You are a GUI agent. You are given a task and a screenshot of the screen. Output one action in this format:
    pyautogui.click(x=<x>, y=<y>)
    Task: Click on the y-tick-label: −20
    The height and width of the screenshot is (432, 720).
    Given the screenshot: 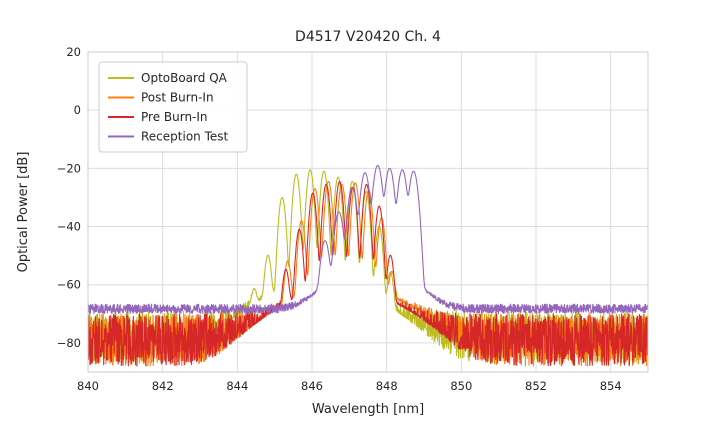 What is the action you would take?
    pyautogui.click(x=69, y=168)
    